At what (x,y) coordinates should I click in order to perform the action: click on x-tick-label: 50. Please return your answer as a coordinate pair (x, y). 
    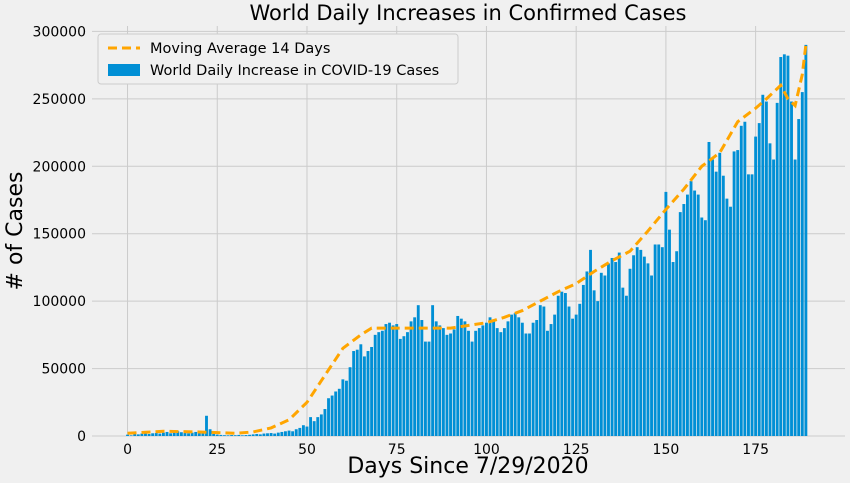
    Looking at the image, I should click on (307, 450).